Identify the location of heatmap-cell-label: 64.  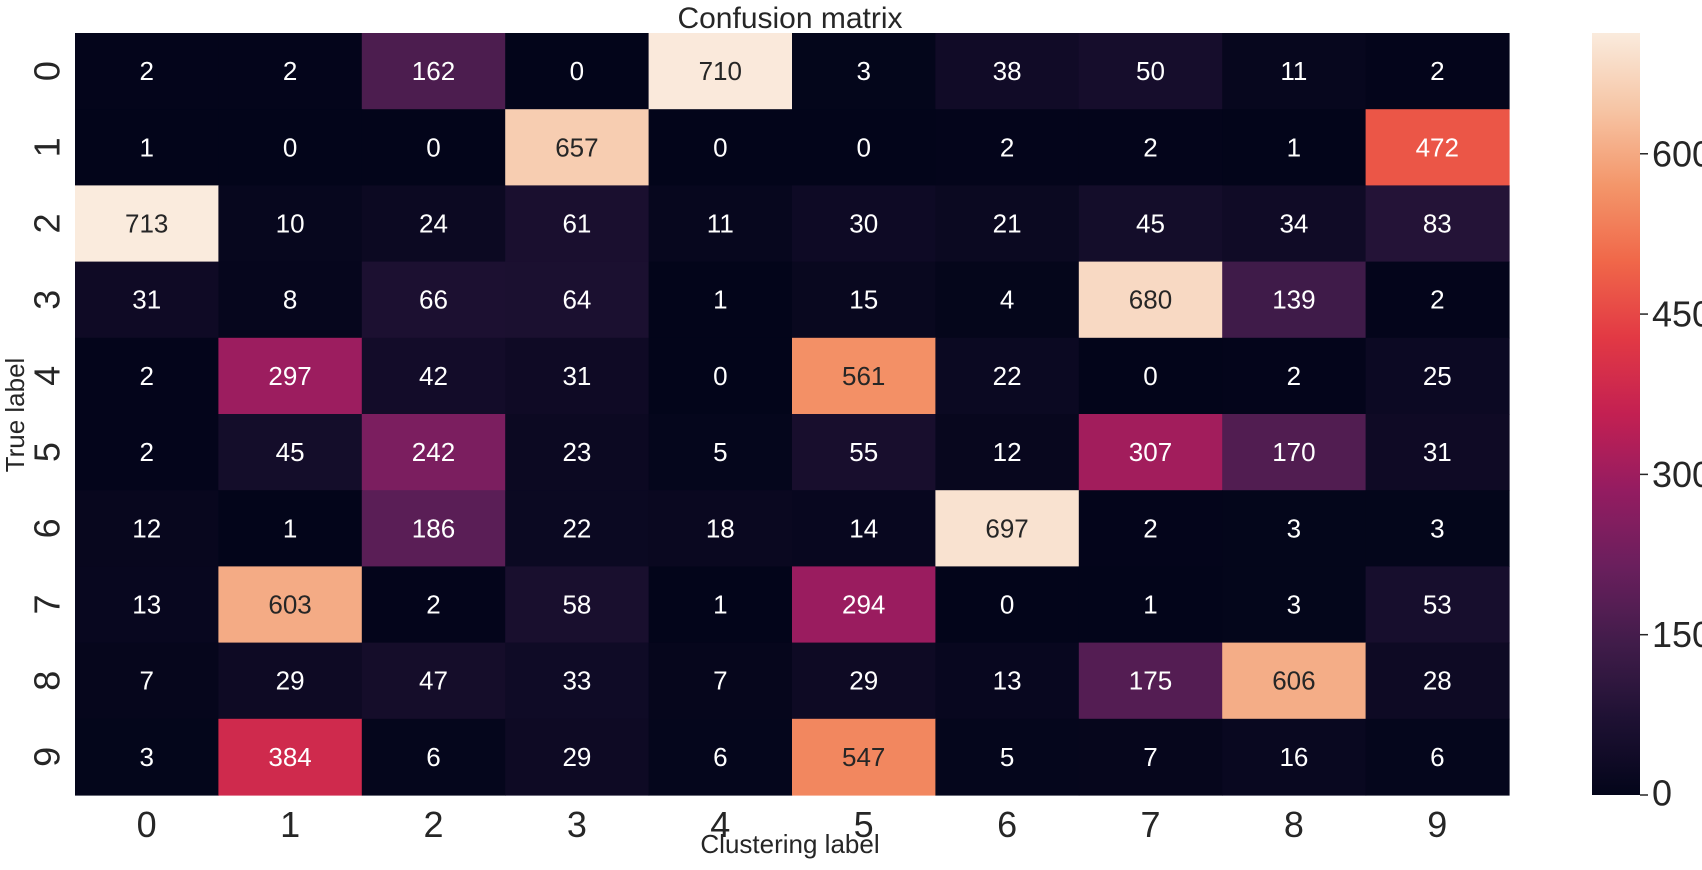
(576, 300).